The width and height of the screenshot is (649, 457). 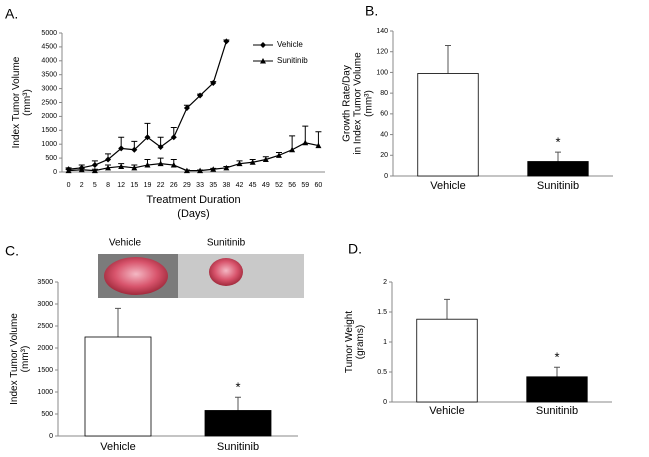 What do you see at coordinates (12, 251) in the screenshot?
I see `panel-label: C.` at bounding box center [12, 251].